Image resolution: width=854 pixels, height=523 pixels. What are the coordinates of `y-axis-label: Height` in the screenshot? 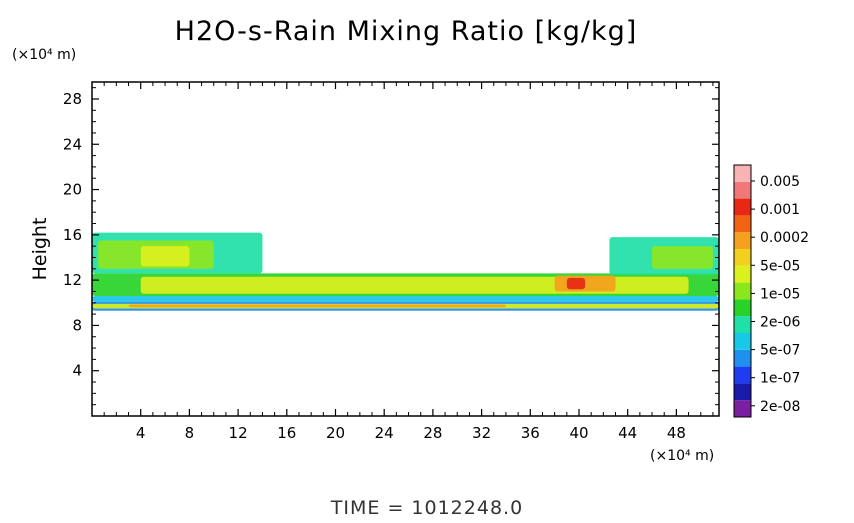 It's located at (40, 249).